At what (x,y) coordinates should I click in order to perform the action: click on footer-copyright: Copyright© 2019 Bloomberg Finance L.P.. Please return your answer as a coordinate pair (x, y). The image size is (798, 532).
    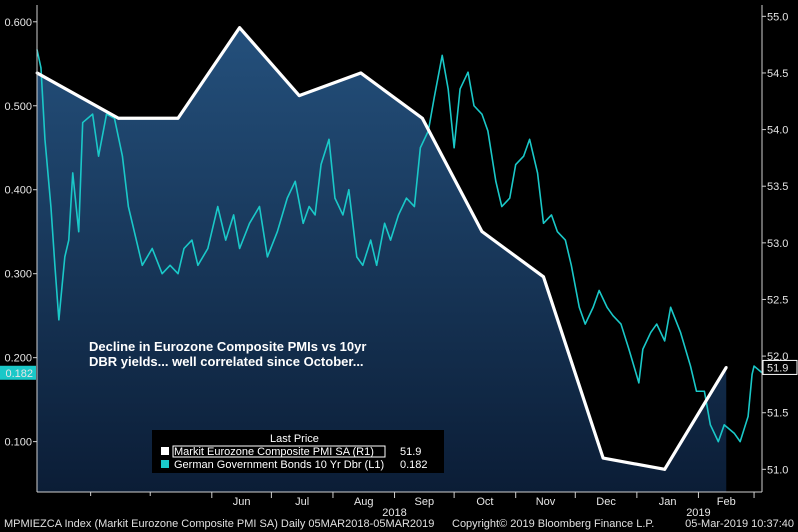
    Looking at the image, I should click on (553, 524).